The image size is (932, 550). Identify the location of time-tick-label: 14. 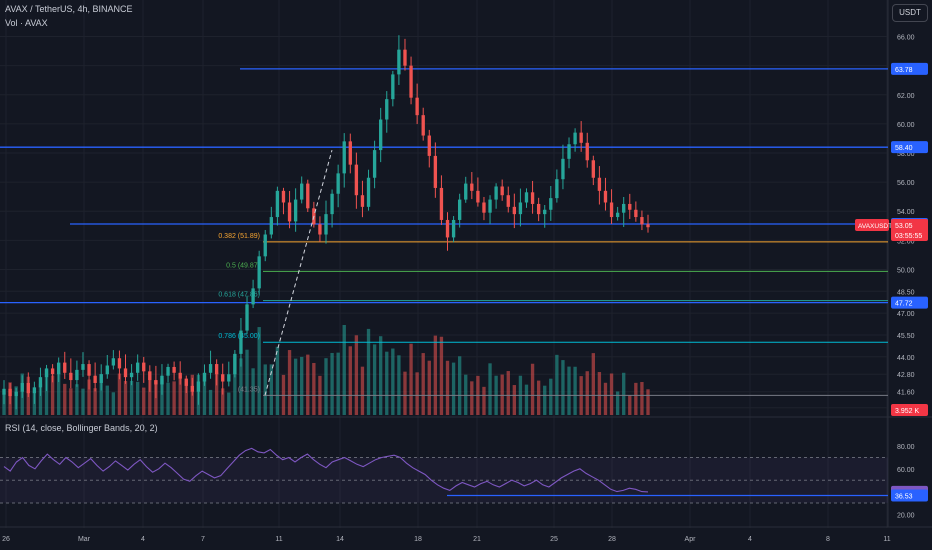
(340, 539).